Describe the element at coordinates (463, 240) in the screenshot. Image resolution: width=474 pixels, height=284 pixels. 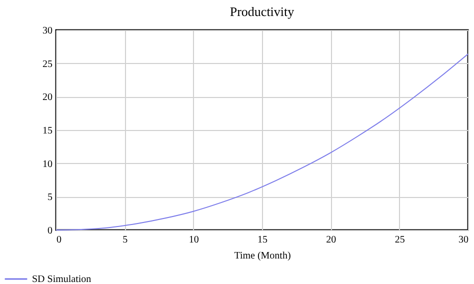
I see `x-tick-label: 30` at that location.